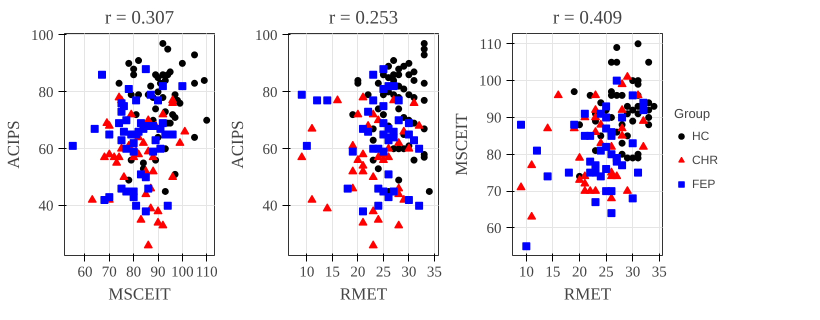 The width and height of the screenshot is (820, 320). I want to click on legend-label: HC, so click(701, 136).